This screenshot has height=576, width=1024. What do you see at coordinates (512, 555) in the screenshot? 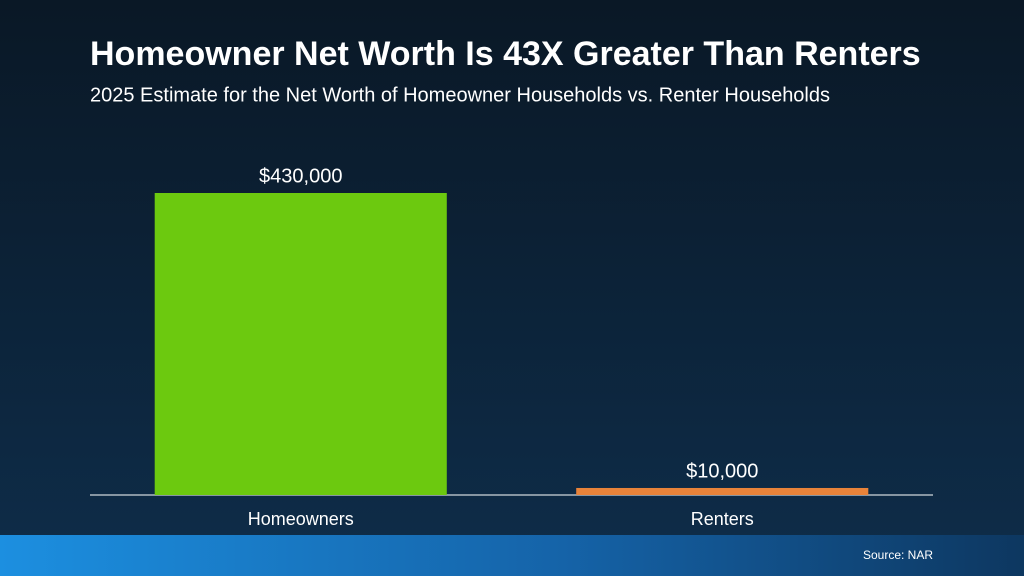
I see `footer-strip` at bounding box center [512, 555].